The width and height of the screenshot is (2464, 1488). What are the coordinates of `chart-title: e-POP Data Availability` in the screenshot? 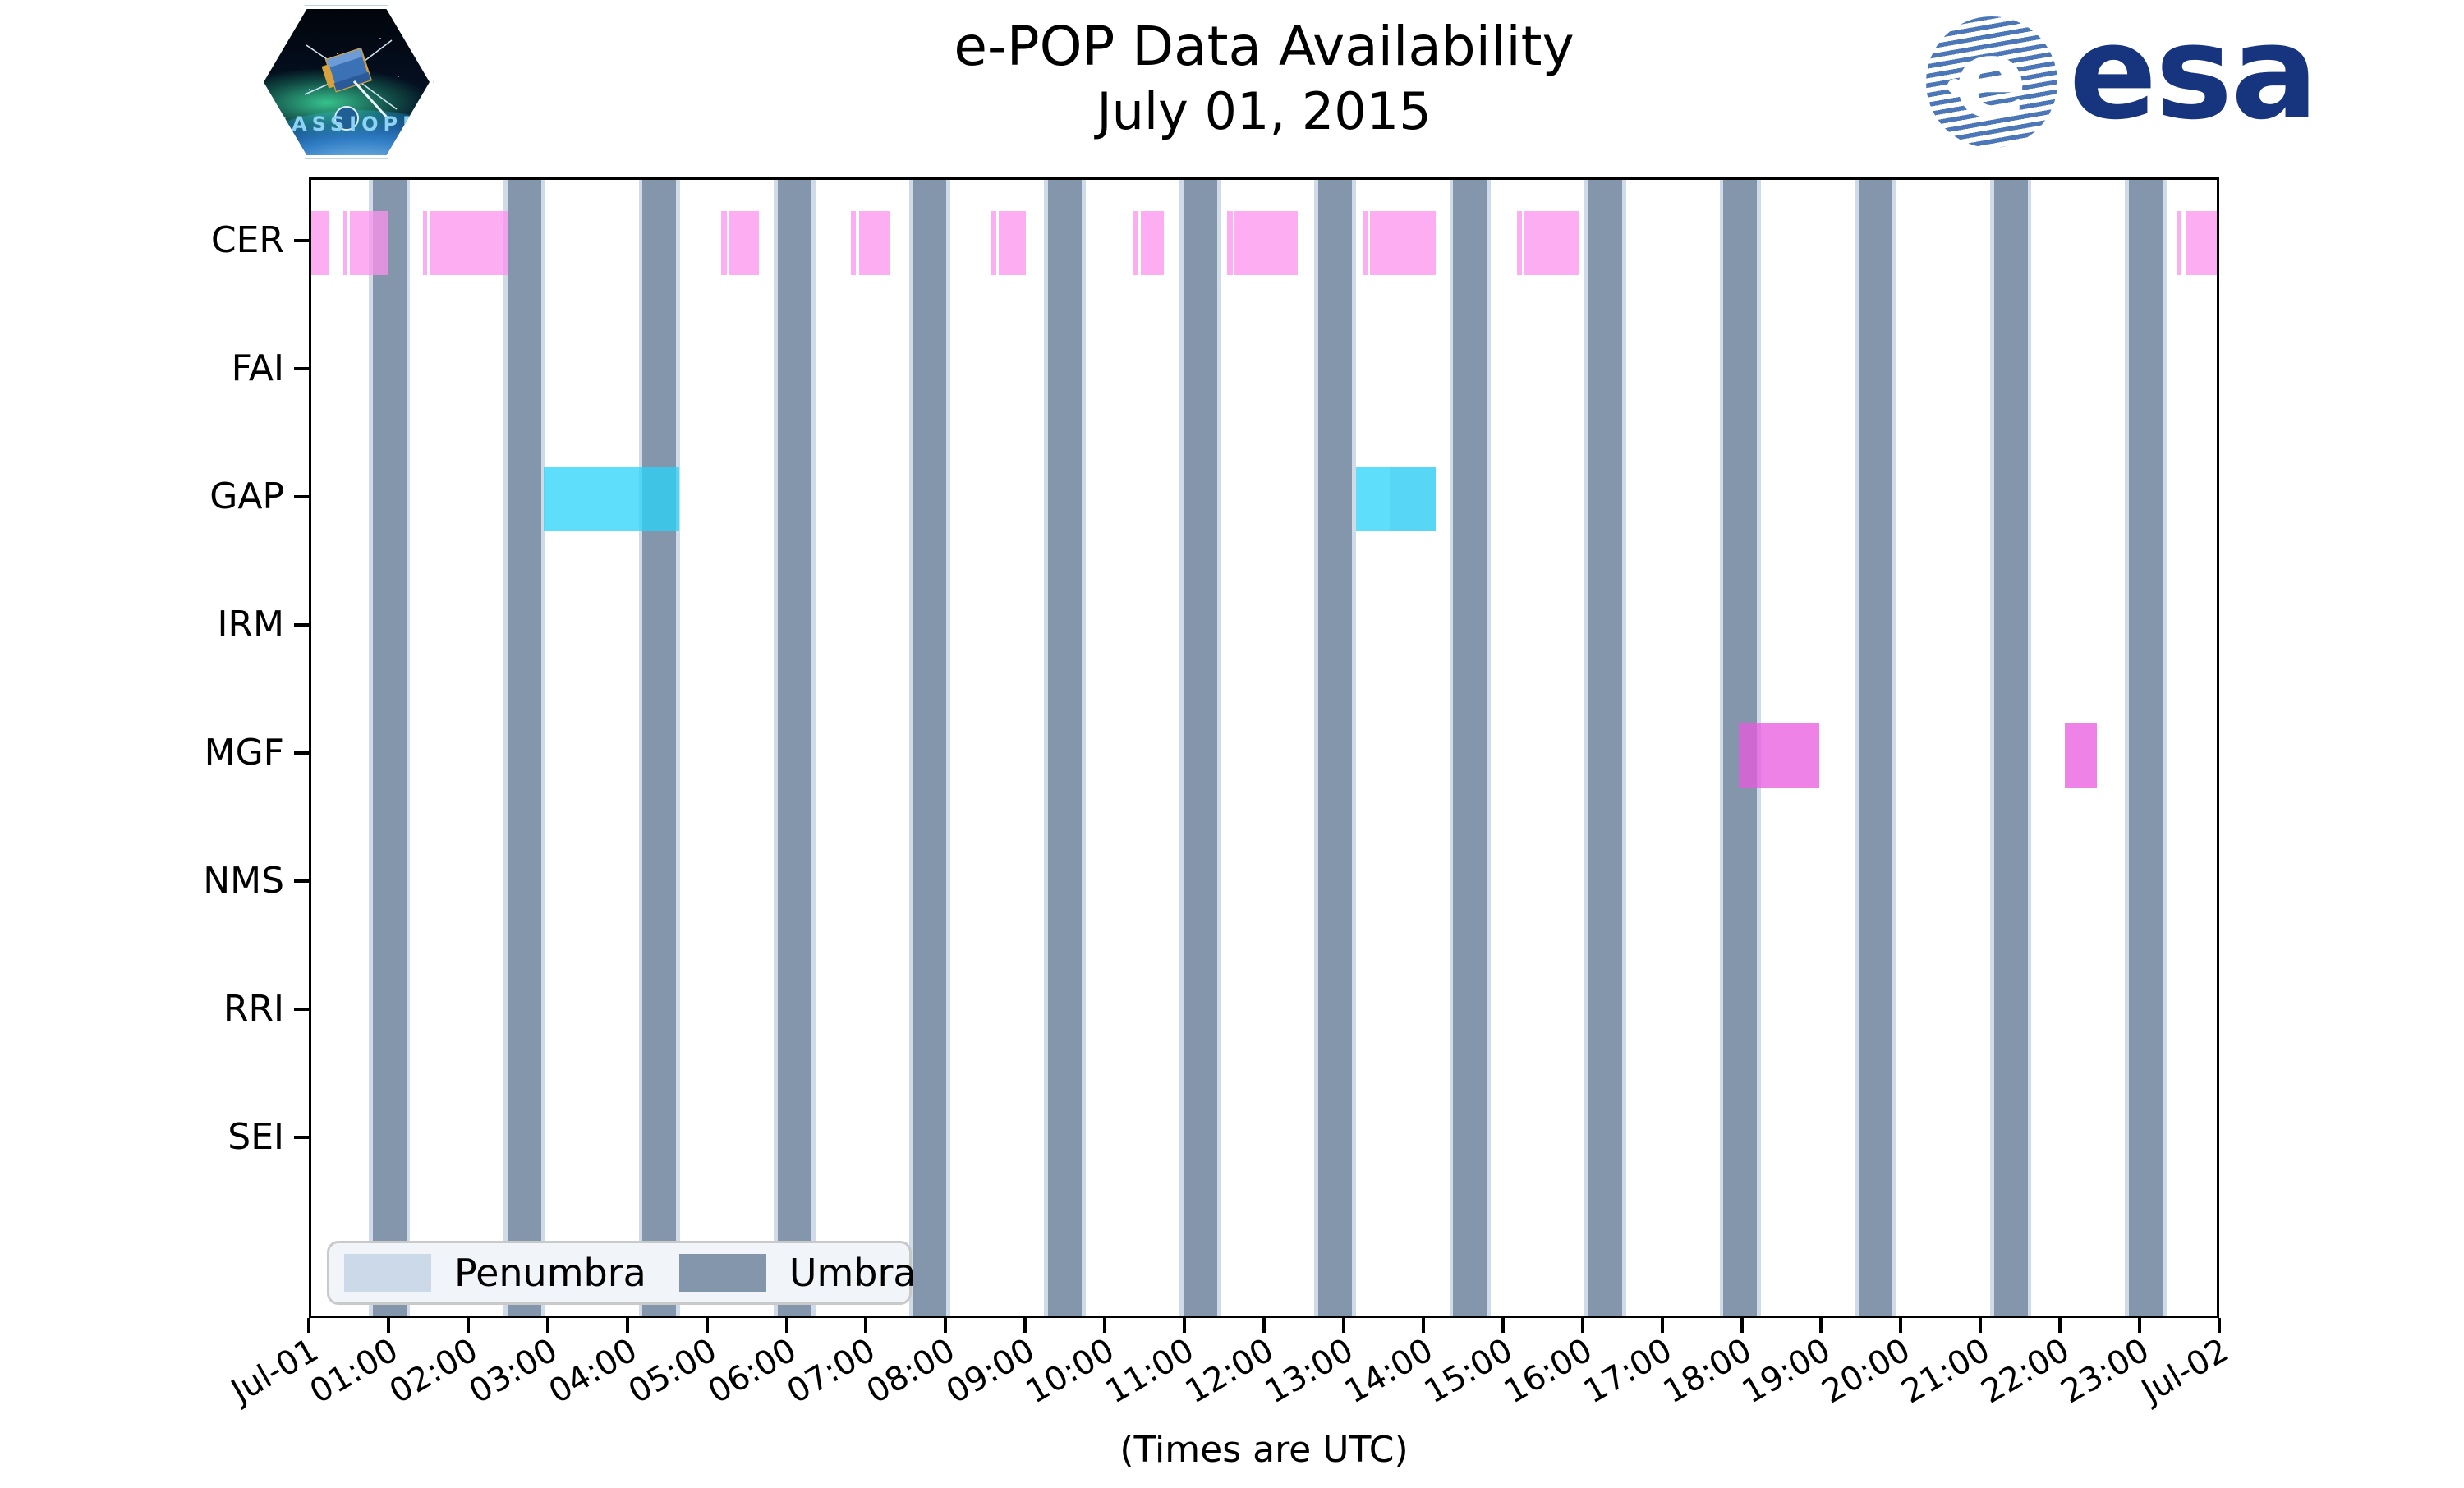 It's located at (1264, 46).